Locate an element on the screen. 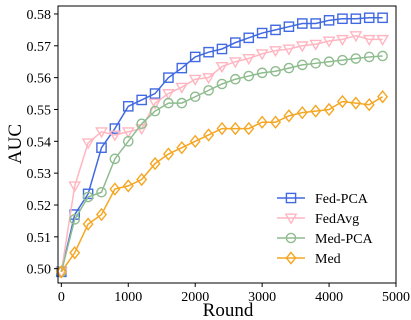 This screenshot has width=411, height=320. legend-item: Med is located at coordinates (309, 259).